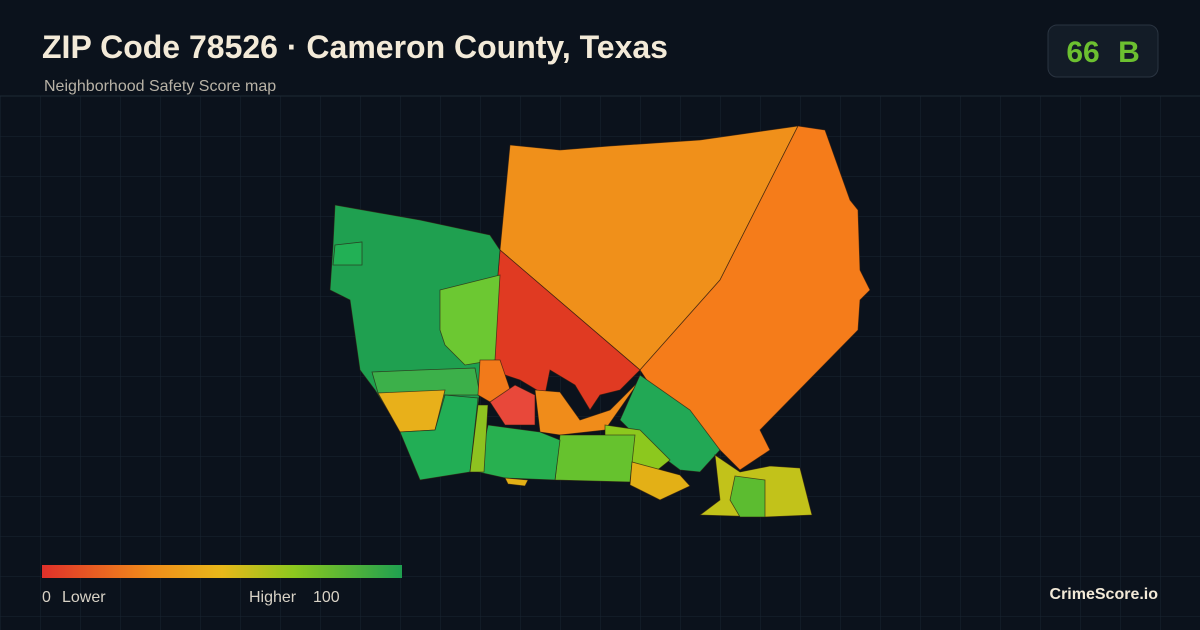 This screenshot has height=630, width=1200. I want to click on score-badge: 66 B, so click(1103, 51).